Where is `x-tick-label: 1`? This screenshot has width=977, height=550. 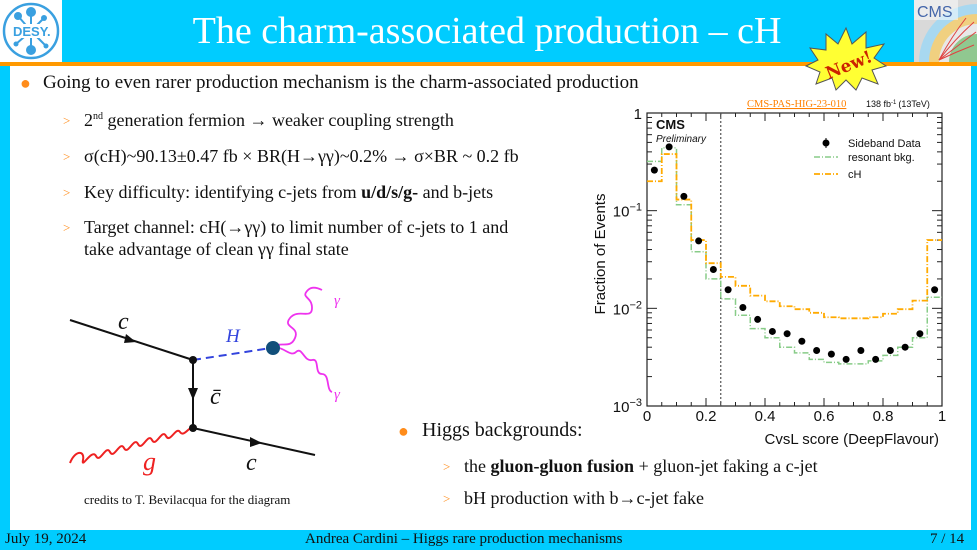 x-tick-label: 1 is located at coordinates (942, 416).